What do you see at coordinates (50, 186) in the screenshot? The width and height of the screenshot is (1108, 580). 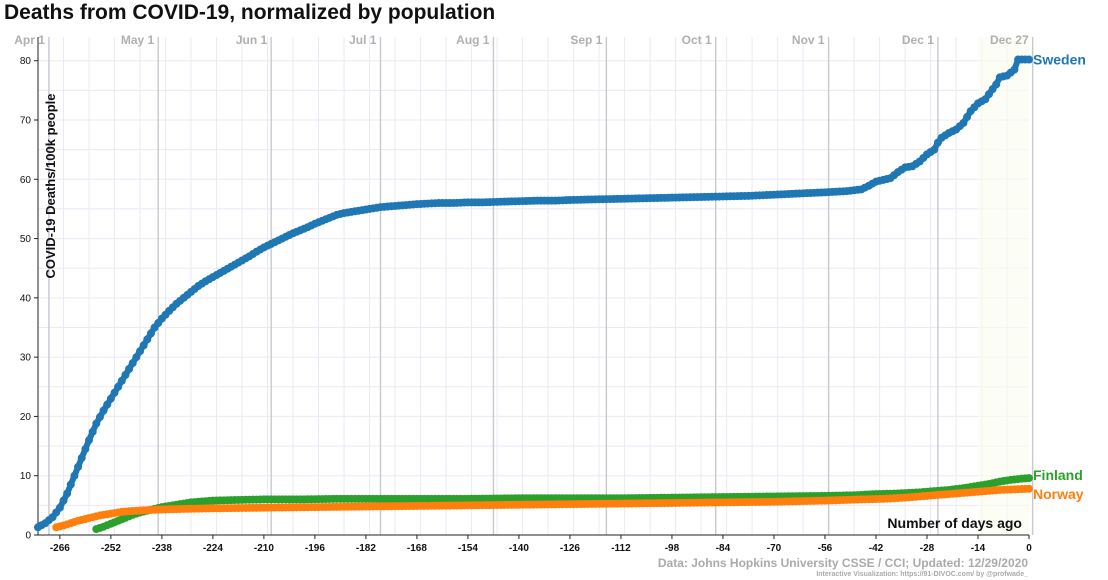 I see `y-axis-label: COVID-19 Deaths/100k people` at bounding box center [50, 186].